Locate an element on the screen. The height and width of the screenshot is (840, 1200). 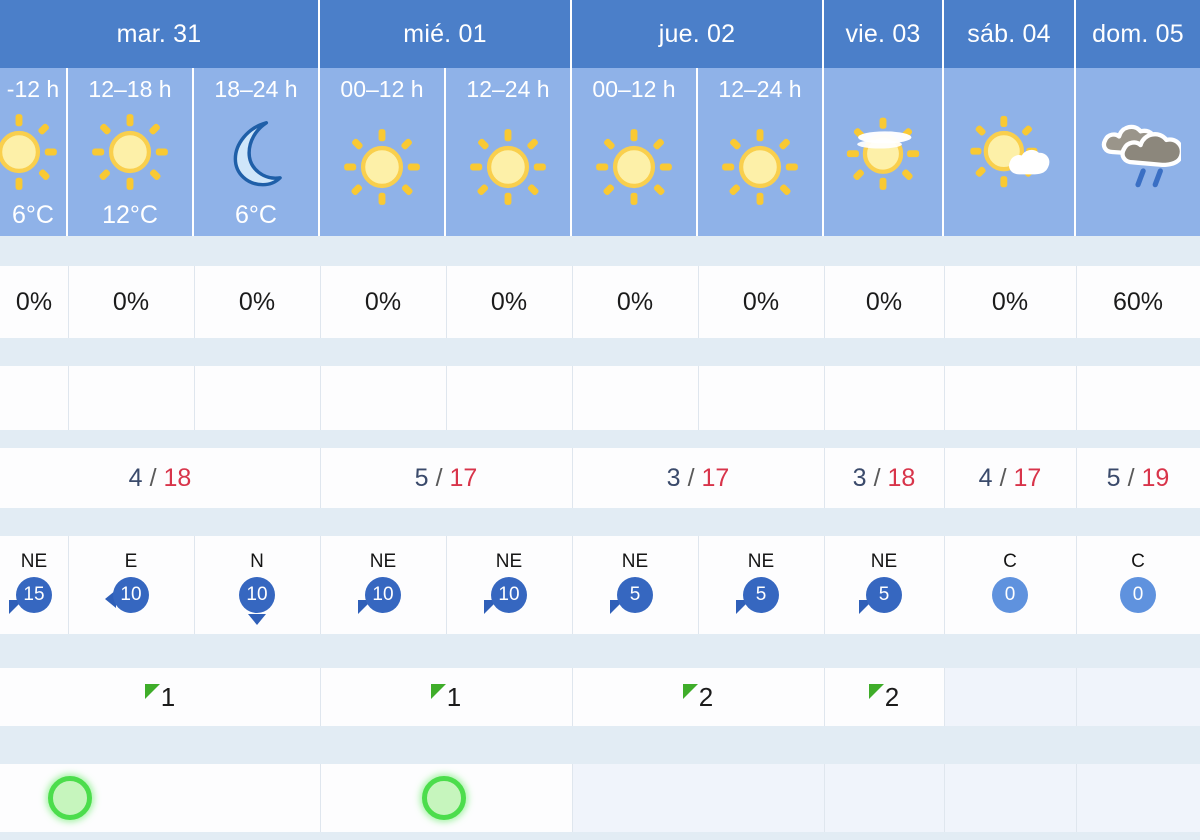
wind-cell-8: C 0 is located at coordinates (1010, 585).